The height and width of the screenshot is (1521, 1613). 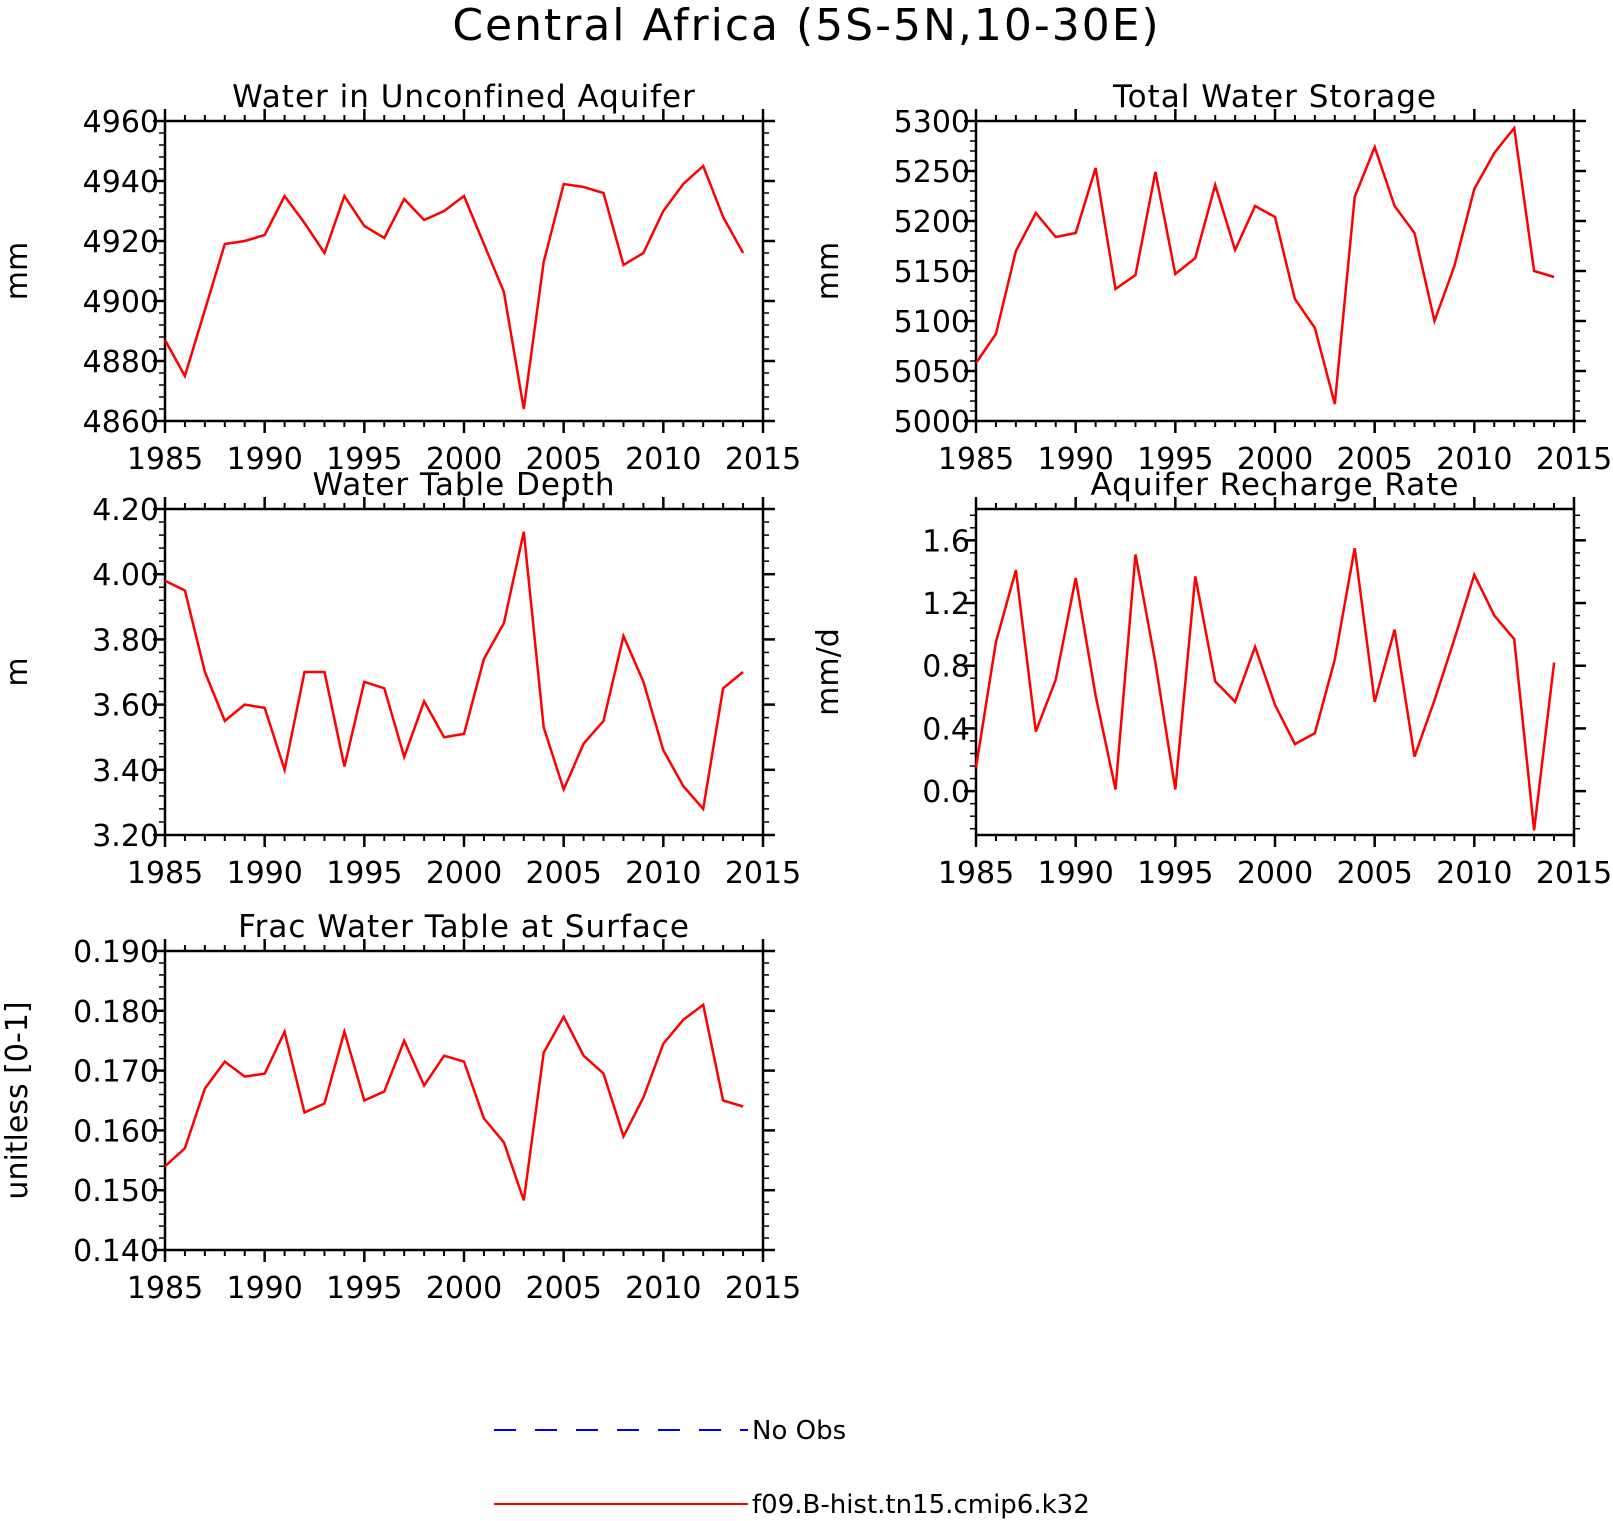 What do you see at coordinates (946, 541) in the screenshot?
I see `y-tick-label: 1.6` at bounding box center [946, 541].